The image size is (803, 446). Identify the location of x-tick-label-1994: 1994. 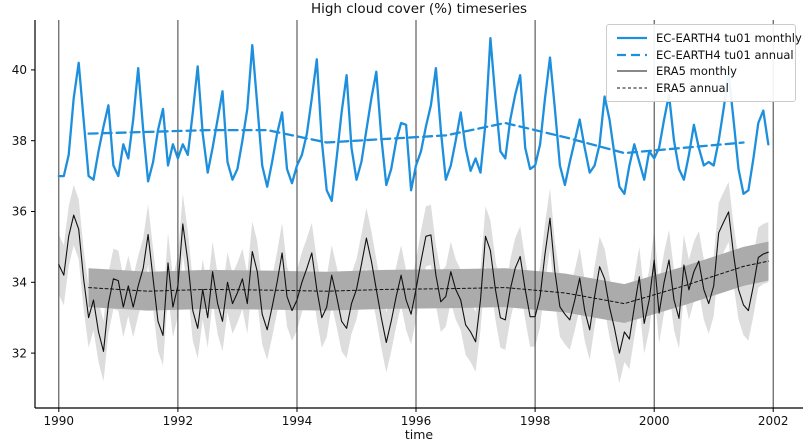
(297, 421).